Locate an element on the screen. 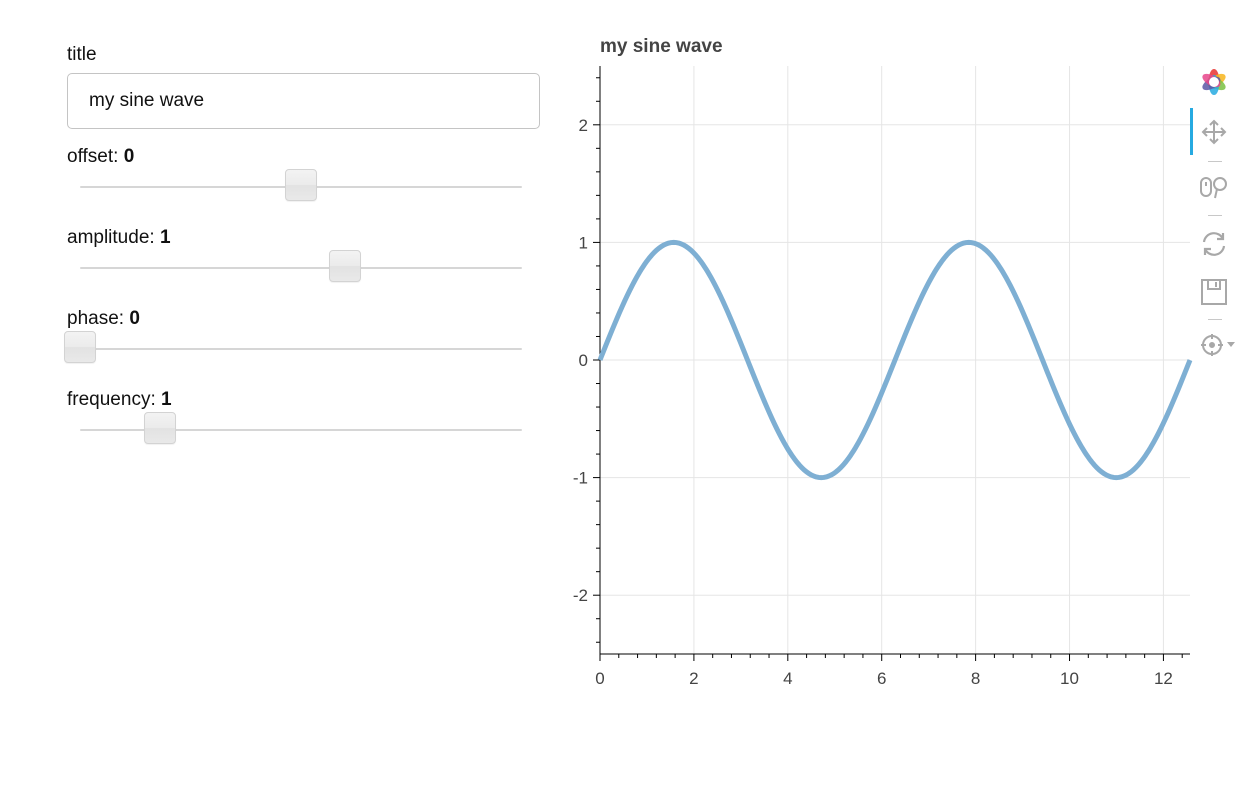  phase-label-text: phase: is located at coordinates (98, 318).